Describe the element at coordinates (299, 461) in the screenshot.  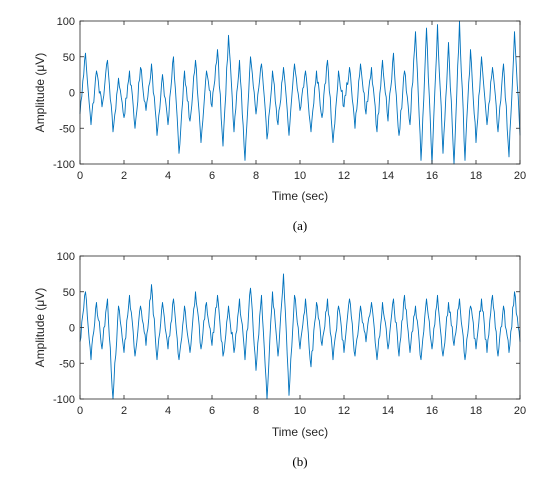
I see `figure-caption: (b)` at that location.